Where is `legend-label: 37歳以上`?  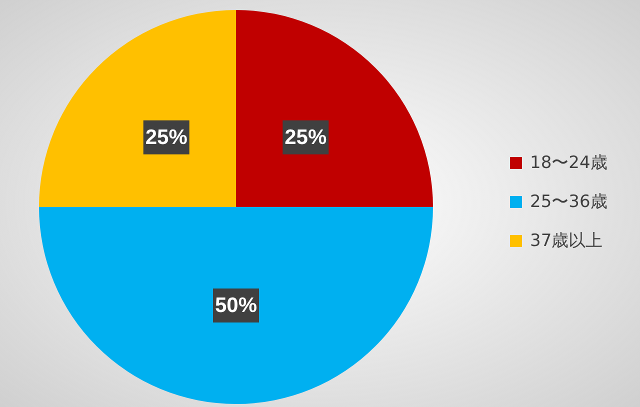 legend-label: 37歳以上 is located at coordinates (566, 241).